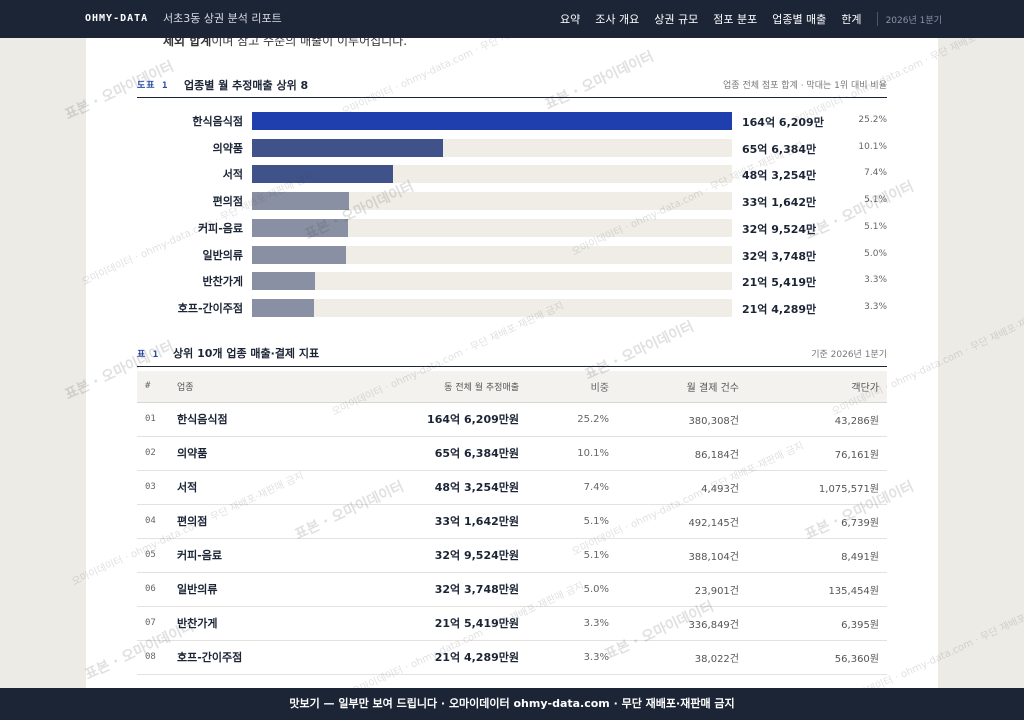 This screenshot has width=1024, height=720. I want to click on bar-category-label: 반찬가게, so click(222, 282).